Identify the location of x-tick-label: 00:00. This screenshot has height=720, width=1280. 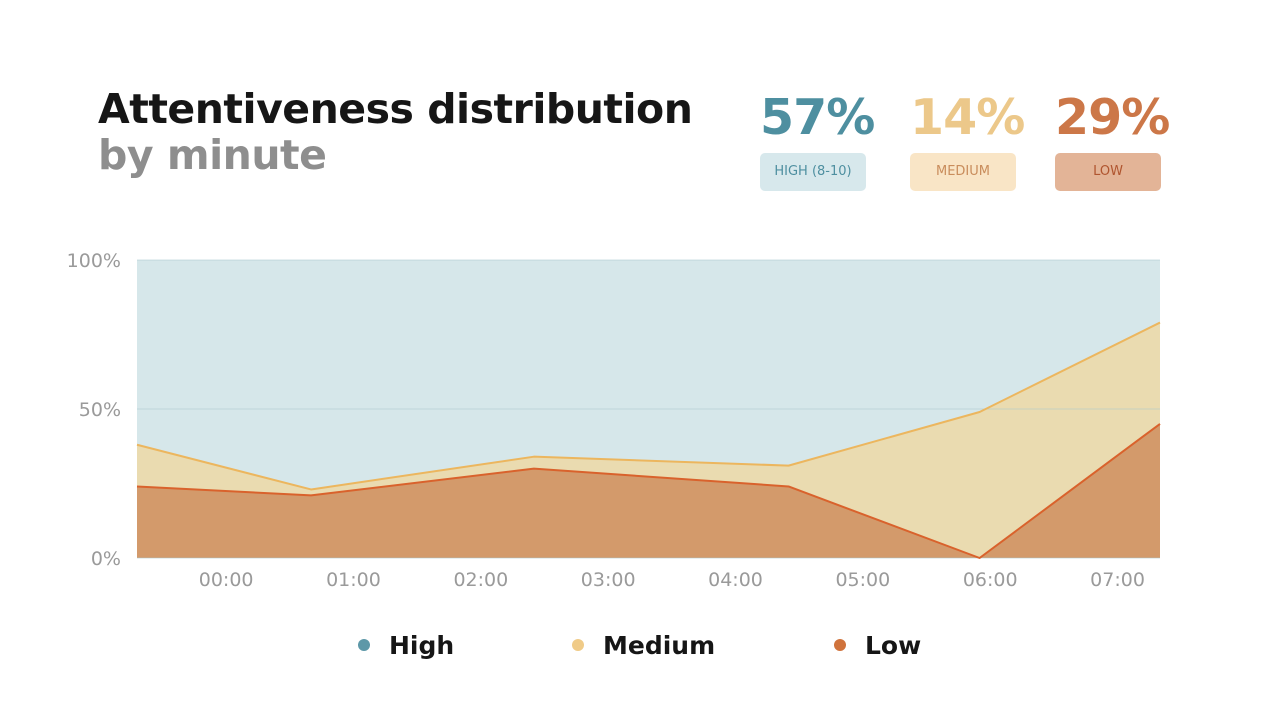
(226, 580).